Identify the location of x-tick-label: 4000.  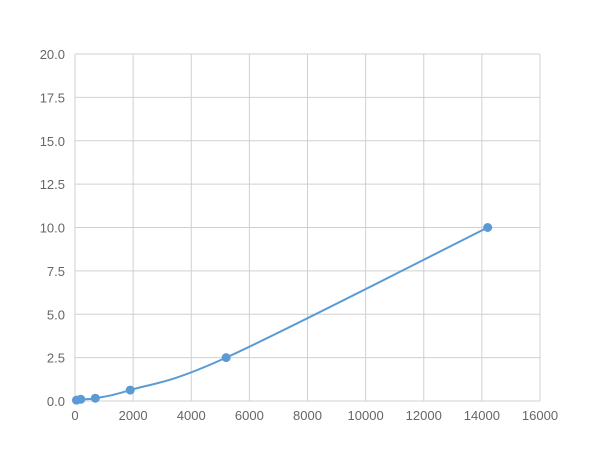
(191, 415).